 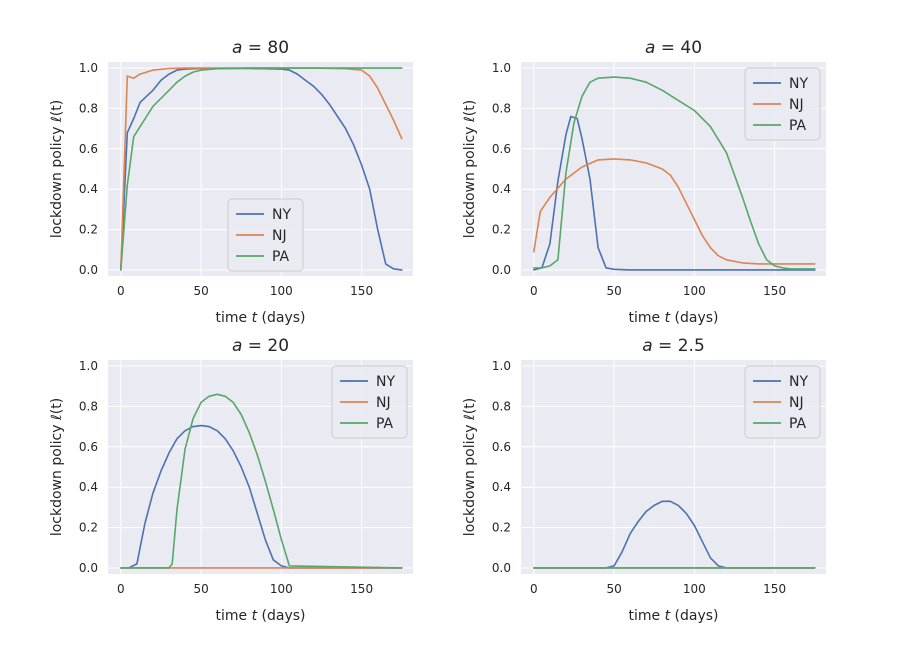 I want to click on title-value: 2.5, so click(x=691, y=346).